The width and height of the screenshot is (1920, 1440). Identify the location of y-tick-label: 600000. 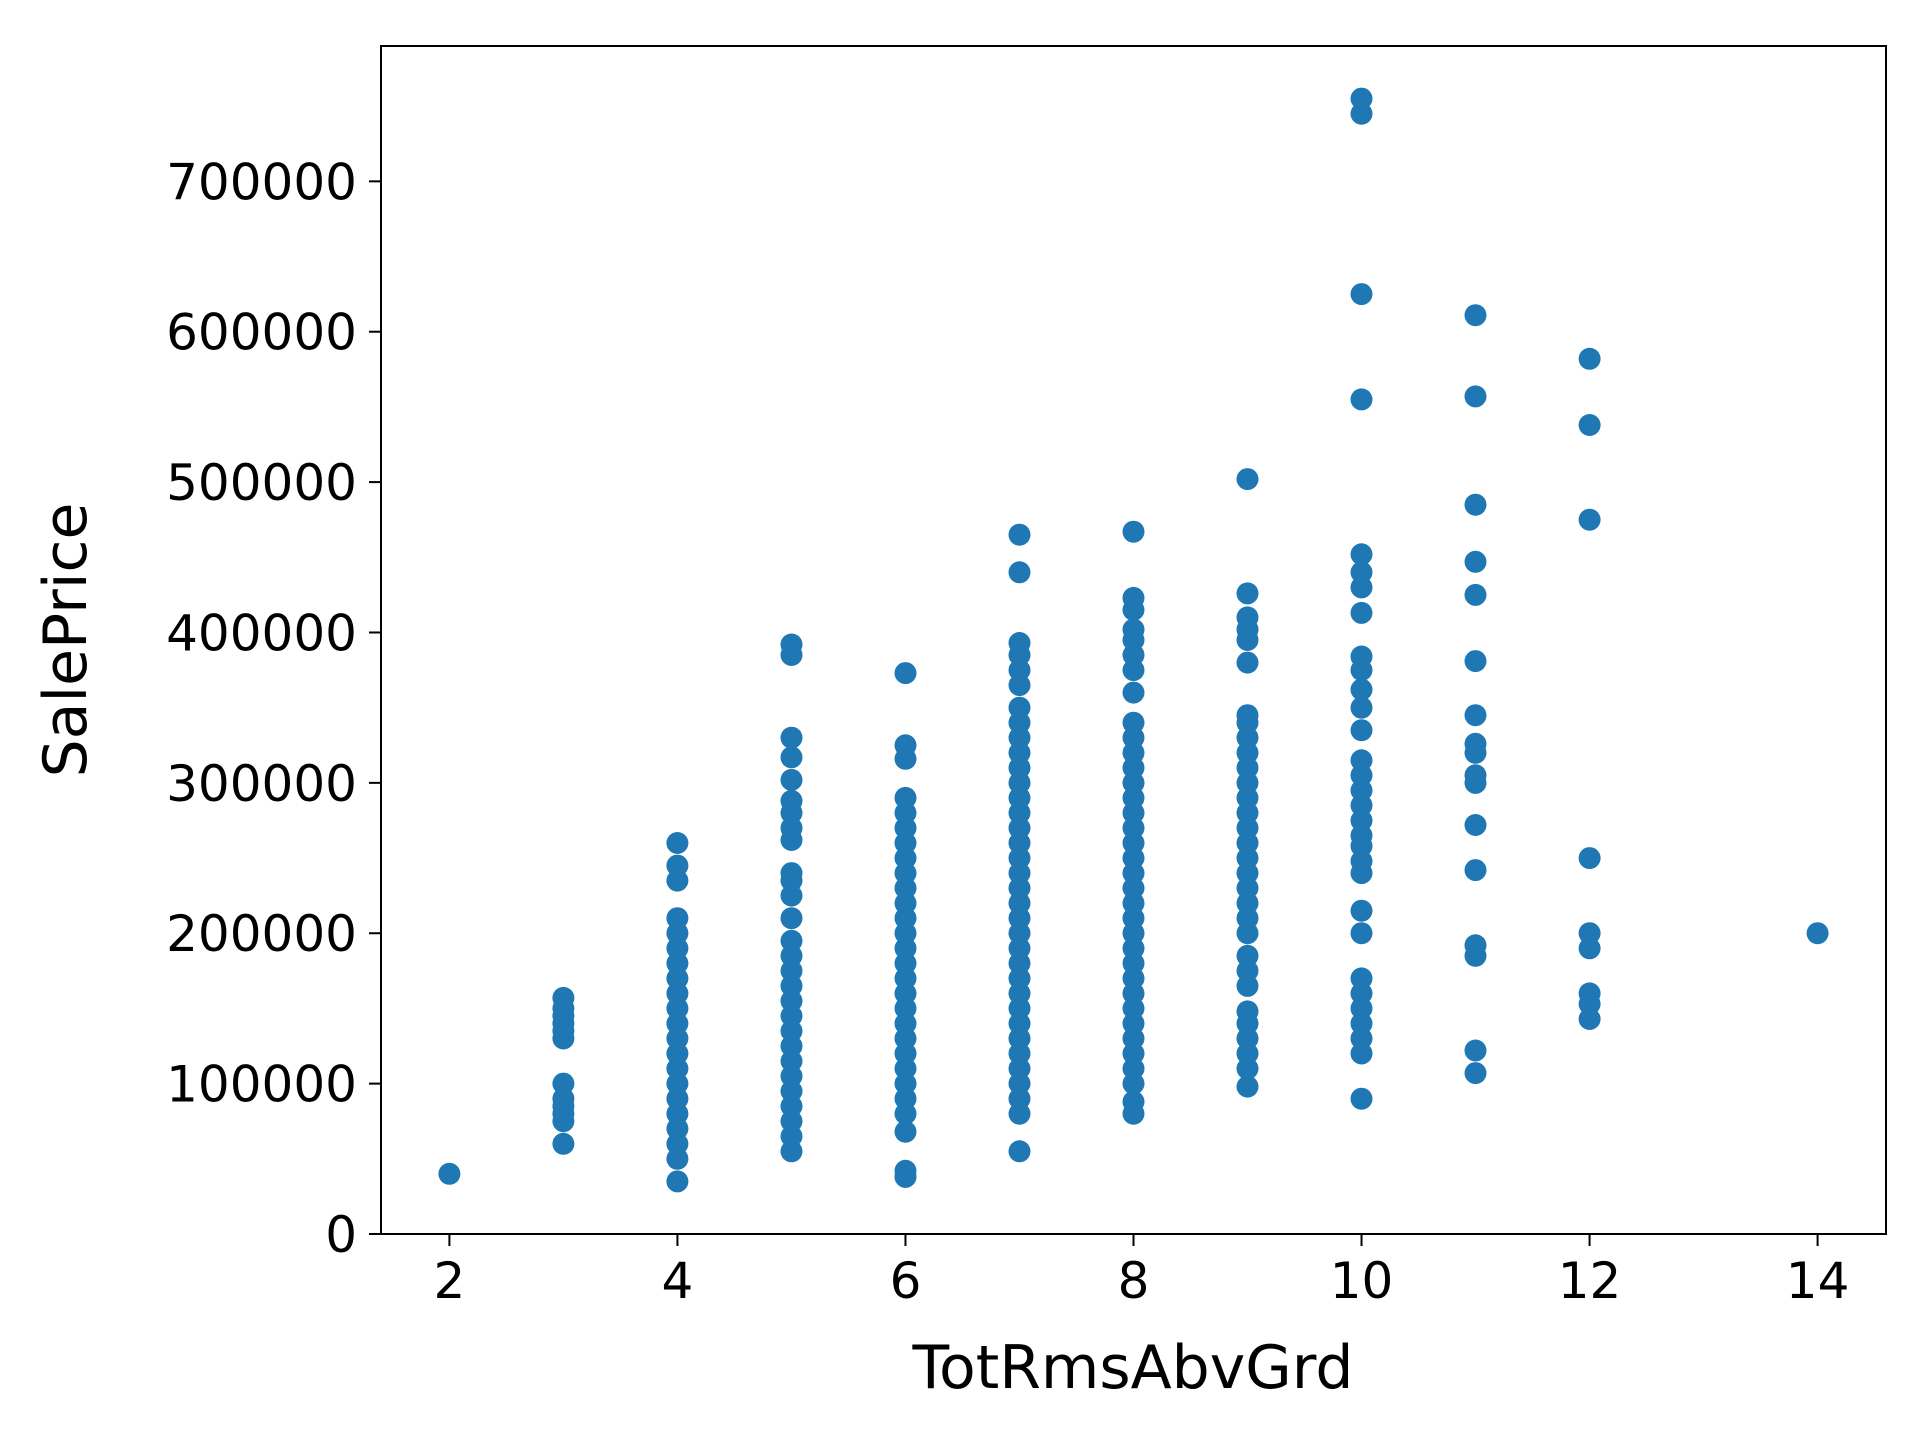
(261, 333).